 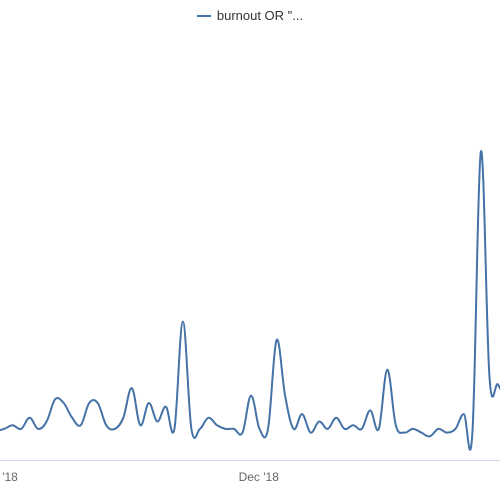 I want to click on x-tick-label: Oct '18, so click(x=9, y=477).